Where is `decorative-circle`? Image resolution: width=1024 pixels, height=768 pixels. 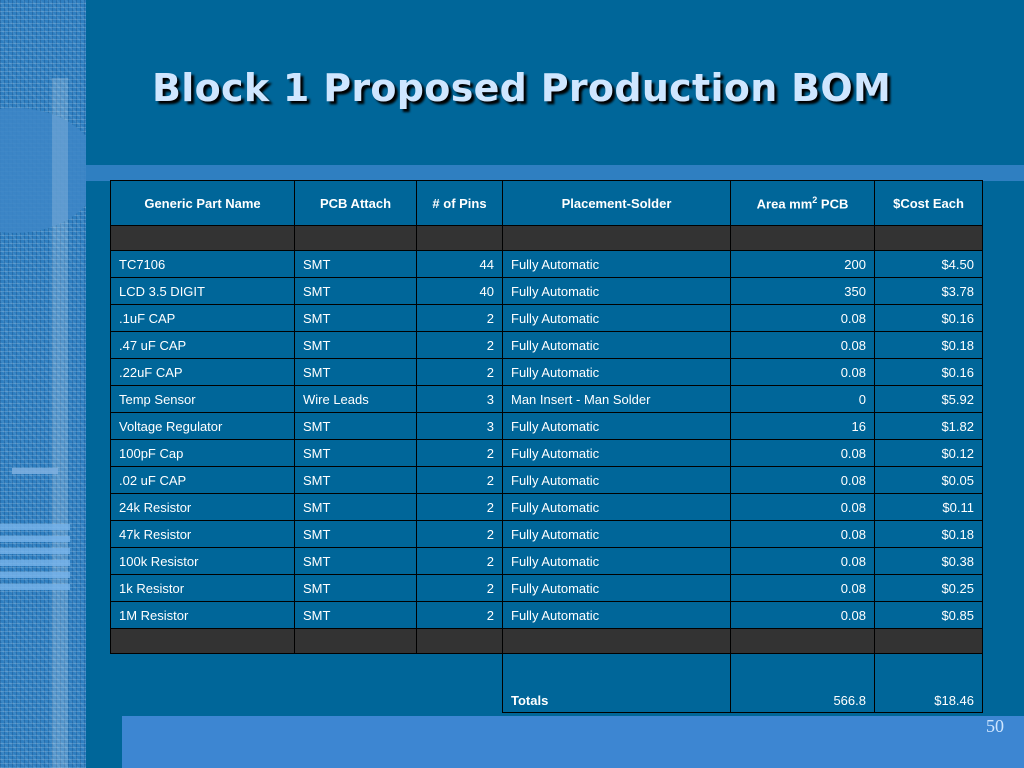 decorative-circle is located at coordinates (43, 170).